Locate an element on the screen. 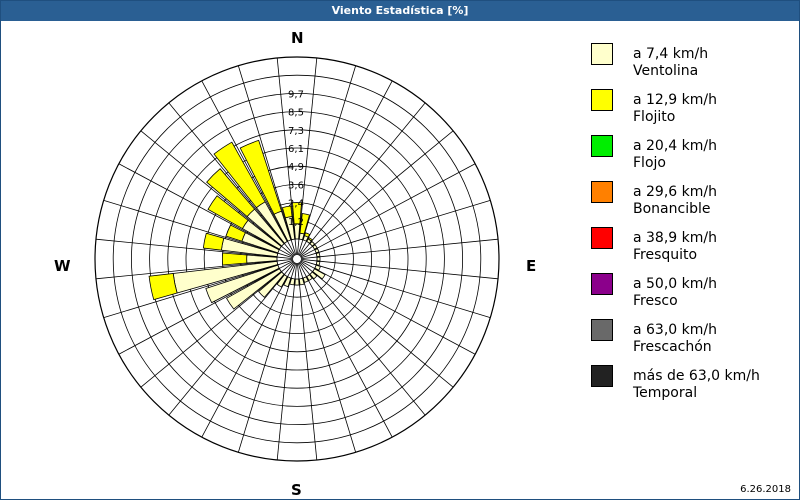  legend-range: a 38,9 km/h is located at coordinates (675, 238).